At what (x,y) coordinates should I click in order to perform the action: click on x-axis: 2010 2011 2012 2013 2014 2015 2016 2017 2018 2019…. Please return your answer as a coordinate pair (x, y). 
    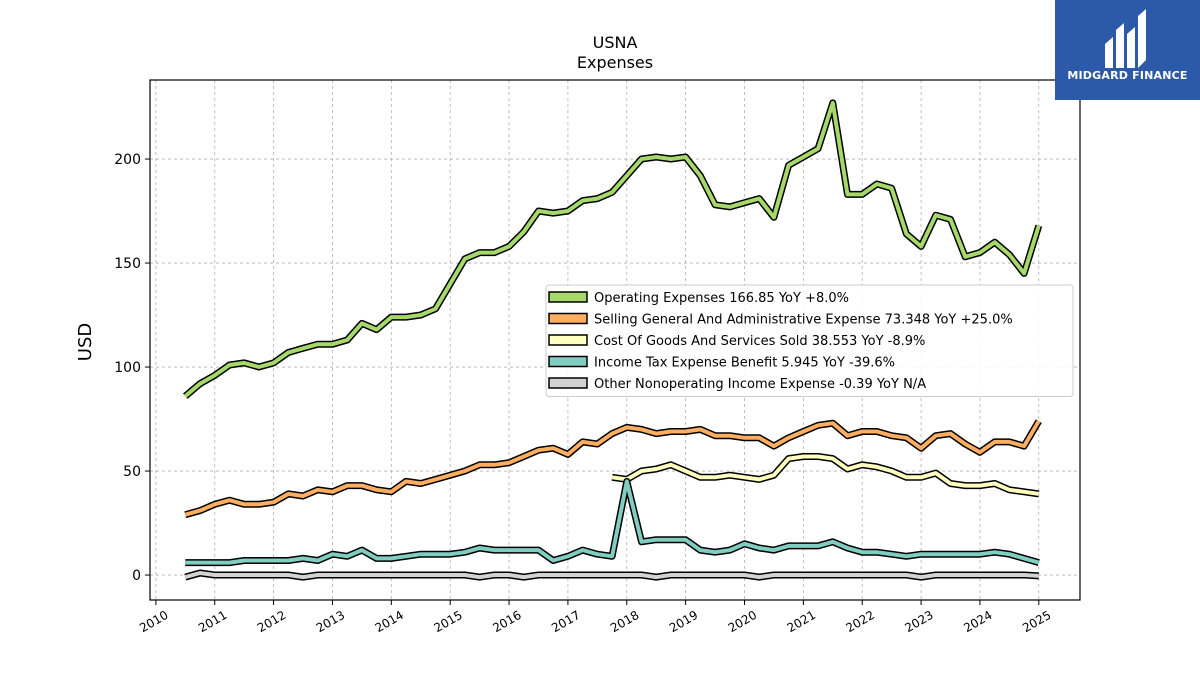
    Looking at the image, I should click on (595, 617).